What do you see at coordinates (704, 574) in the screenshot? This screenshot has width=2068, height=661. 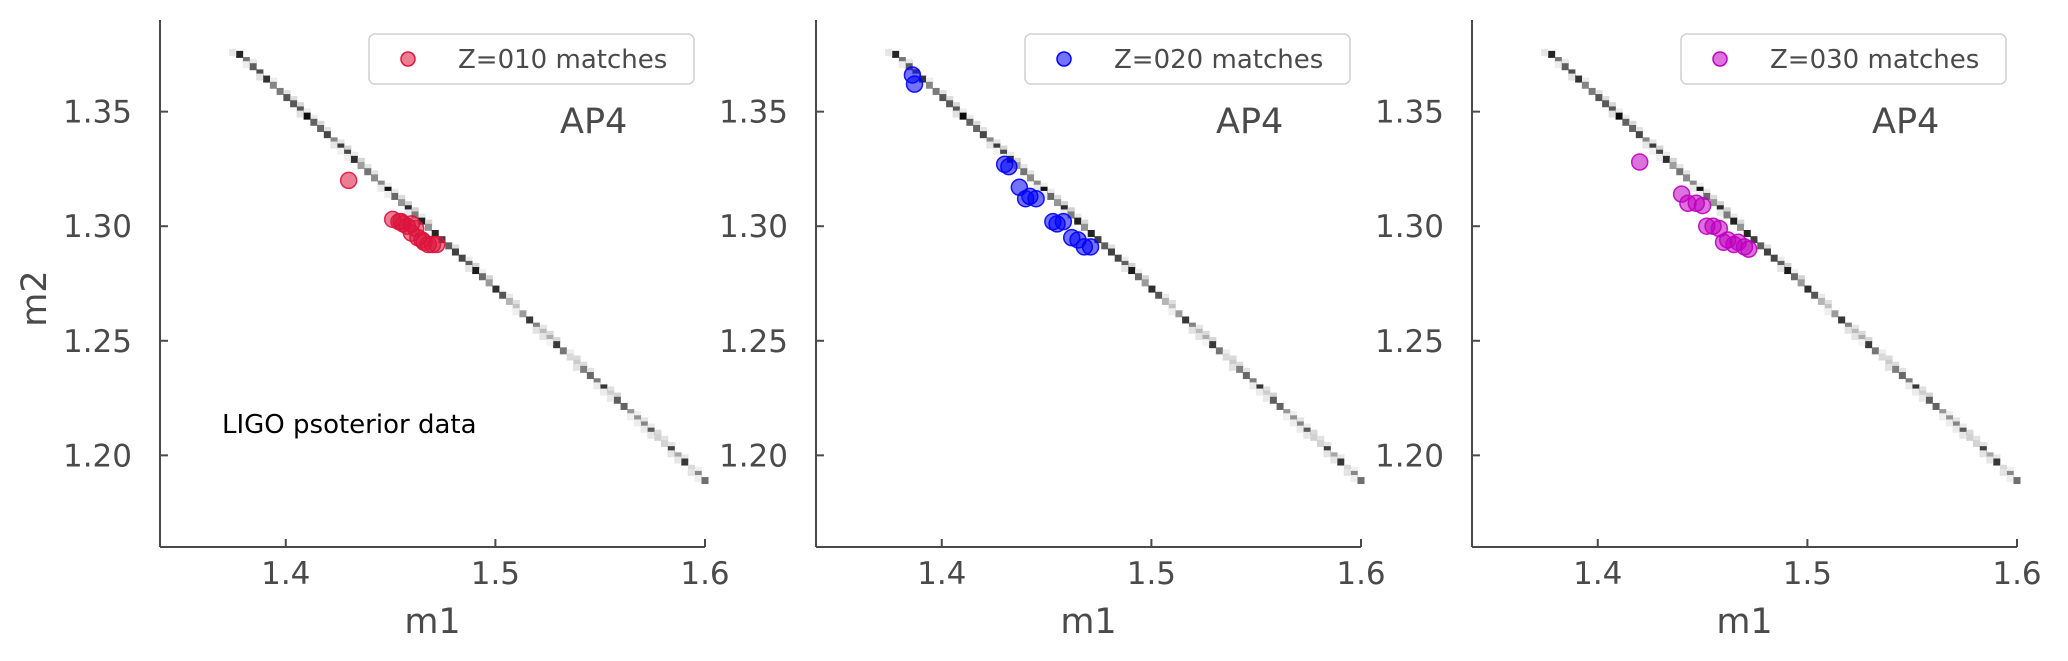 I see `x-tick-label: 1.6` at bounding box center [704, 574].